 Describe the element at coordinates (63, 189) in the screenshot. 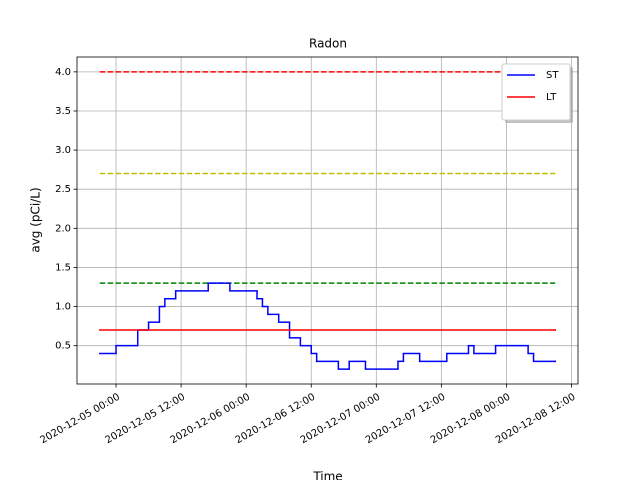

I see `y-tick-label: 2.5` at that location.